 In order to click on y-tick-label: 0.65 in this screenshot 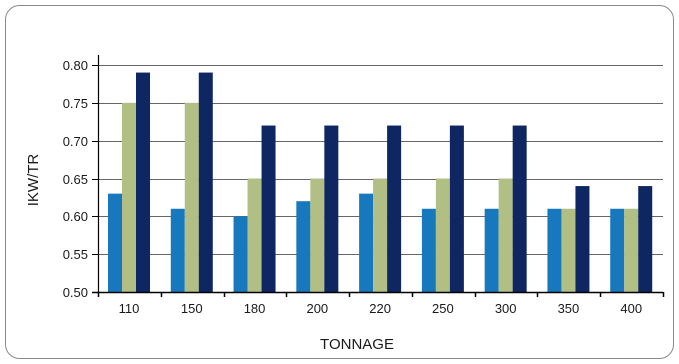, I will do `click(75, 179)`.